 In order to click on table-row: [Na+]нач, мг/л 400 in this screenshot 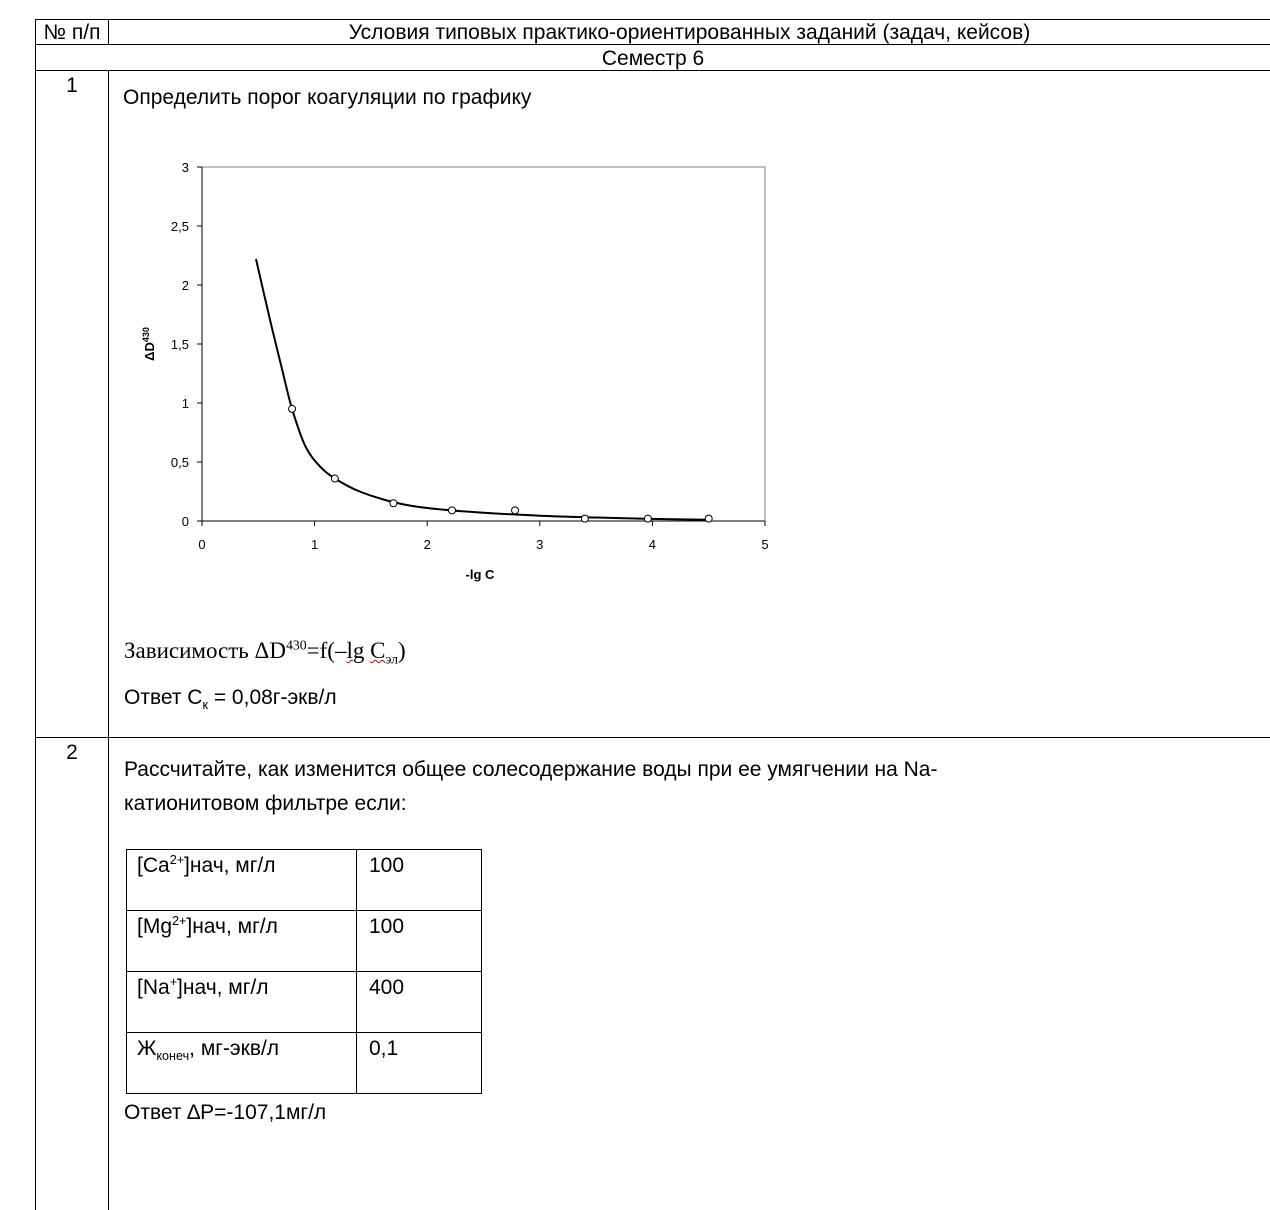, I will do `click(304, 1002)`.